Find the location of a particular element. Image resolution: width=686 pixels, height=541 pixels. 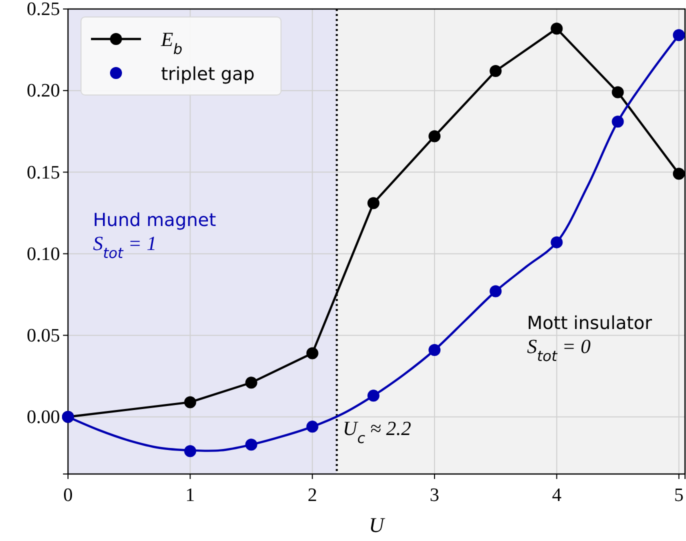

y-tick-label: 0.15 is located at coordinates (43, 173).